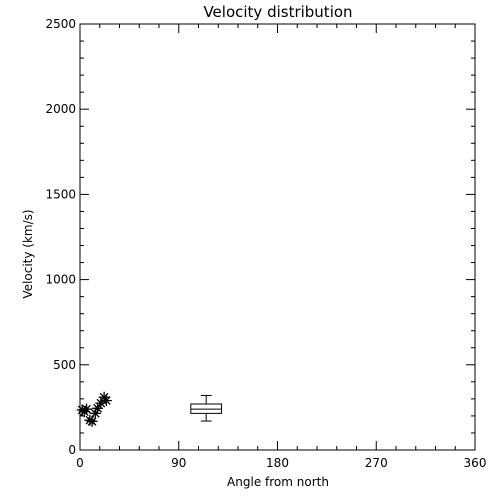 The image size is (500, 504). Describe the element at coordinates (277, 12) in the screenshot. I see `chart-title: Velocity distribution` at that location.